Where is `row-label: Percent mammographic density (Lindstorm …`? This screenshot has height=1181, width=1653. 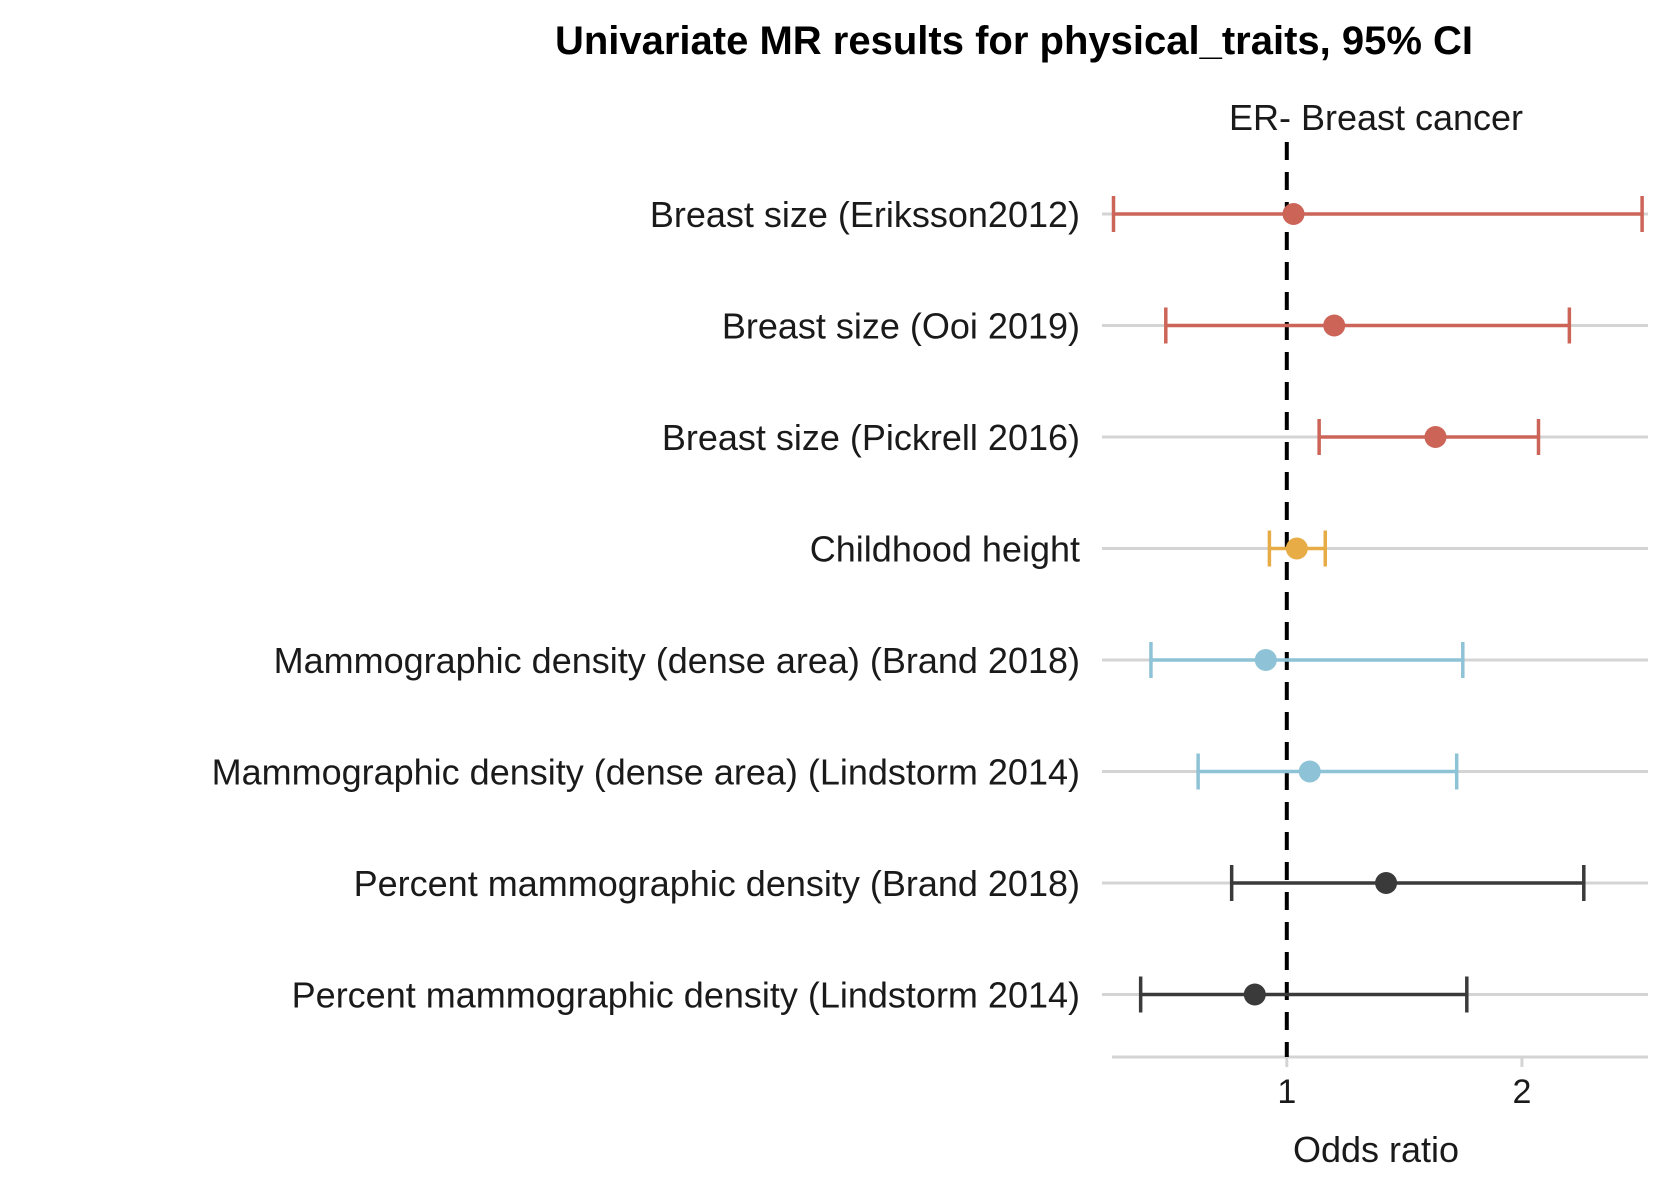
row-label: Percent mammographic density (Lindstorm … is located at coordinates (686, 995).